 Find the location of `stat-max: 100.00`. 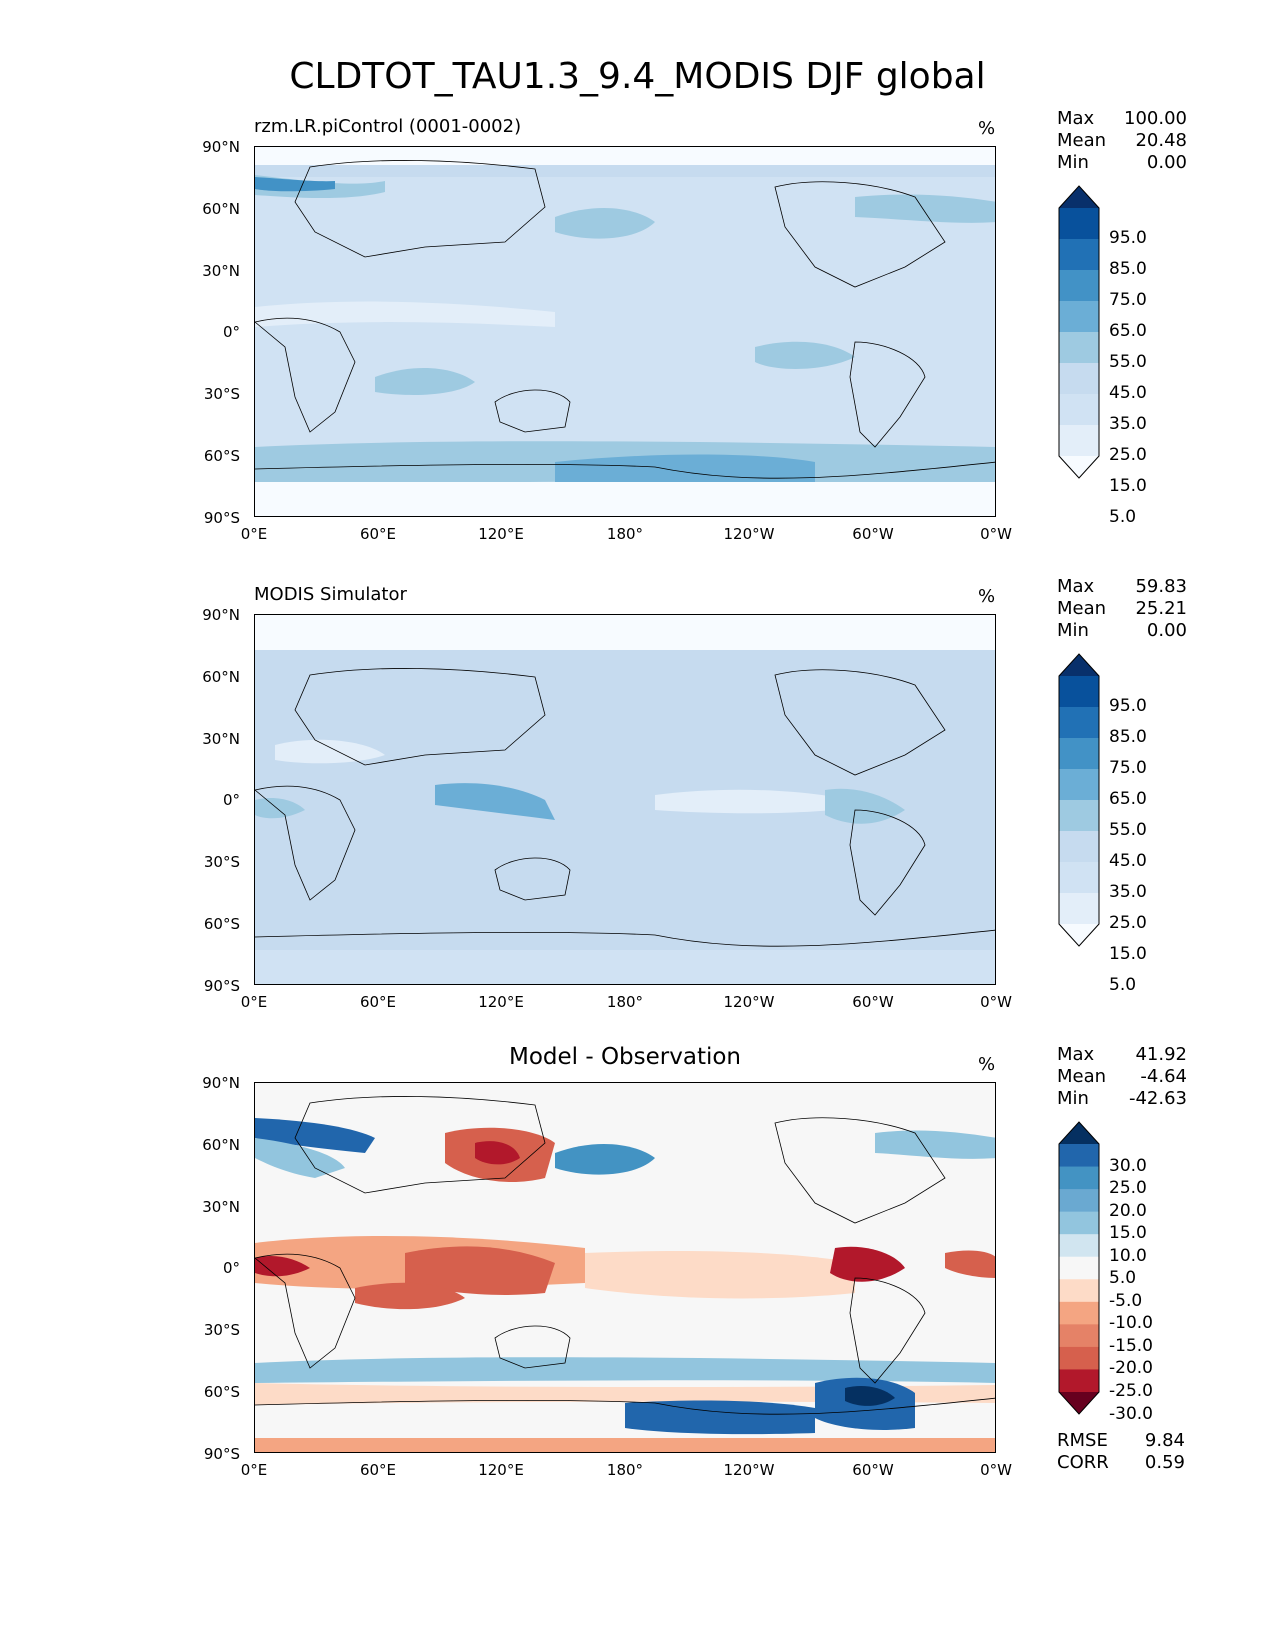

stat-max: 100.00 is located at coordinates (1155, 118).